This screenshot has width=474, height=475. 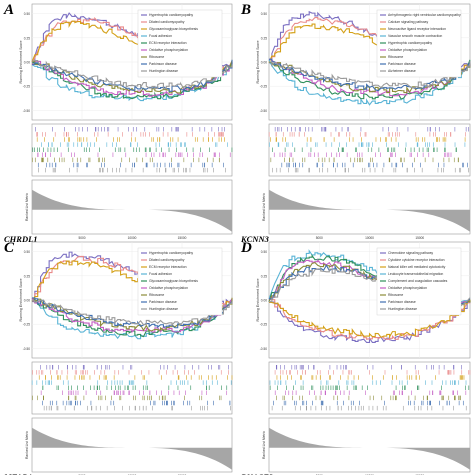 What do you see at coordinates (9, 248) in the screenshot?
I see `panel-letter: C` at bounding box center [9, 248].